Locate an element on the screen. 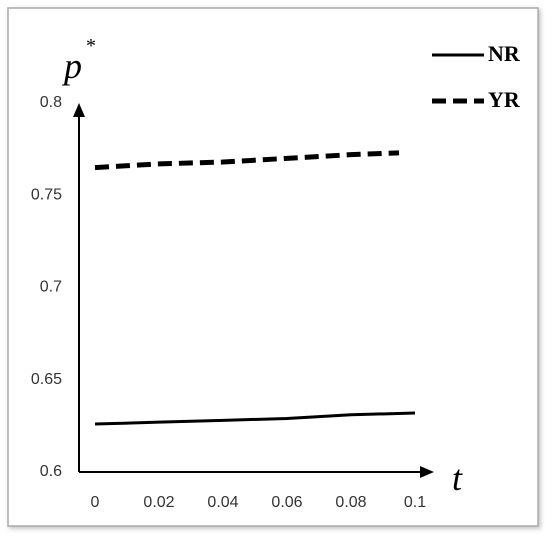  x-tick-label: 0.08 is located at coordinates (350, 502).